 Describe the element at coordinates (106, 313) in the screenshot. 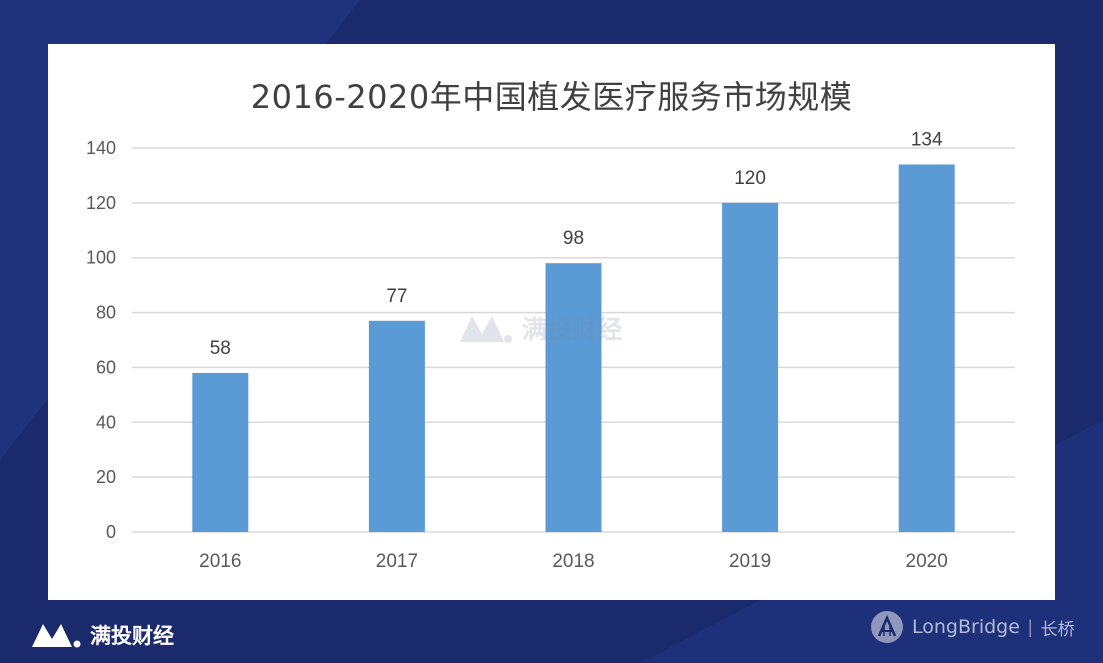

I see `y-tick-label: 80` at that location.